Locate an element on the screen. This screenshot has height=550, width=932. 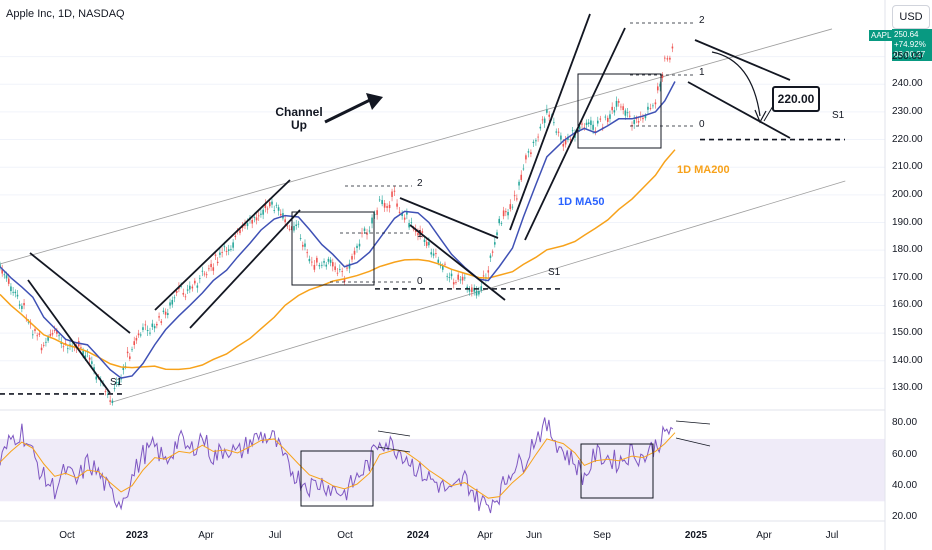
price-tick: 160.00 is located at coordinates (907, 305).